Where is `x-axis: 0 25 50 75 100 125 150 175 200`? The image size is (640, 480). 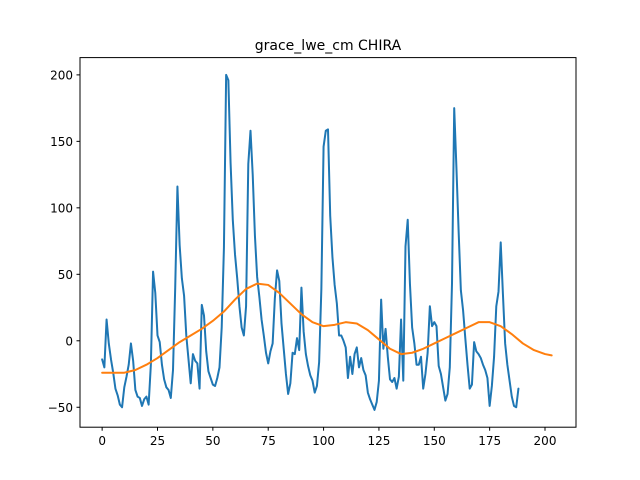
x-axis: 0 25 50 75 100 125 150 175 200 is located at coordinates (327, 437).